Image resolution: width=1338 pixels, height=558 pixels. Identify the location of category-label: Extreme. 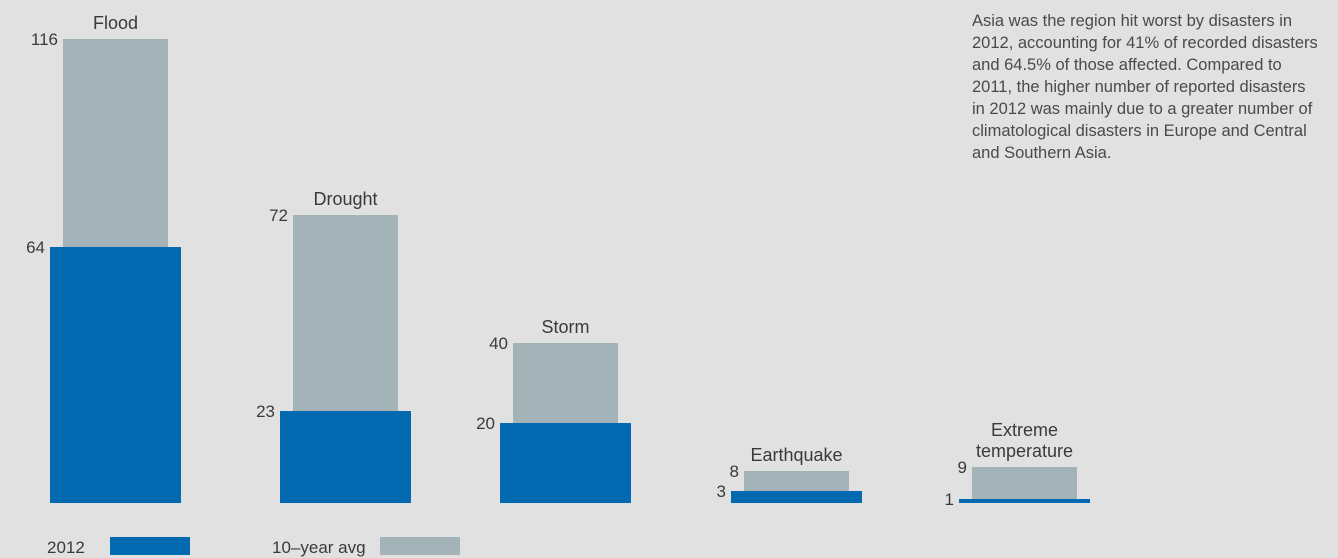
(1024, 430).